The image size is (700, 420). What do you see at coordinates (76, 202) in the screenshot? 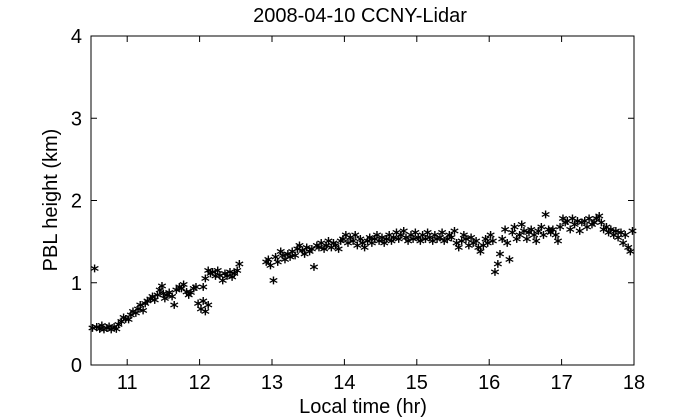
I see `y-tick-label: 2` at bounding box center [76, 202].